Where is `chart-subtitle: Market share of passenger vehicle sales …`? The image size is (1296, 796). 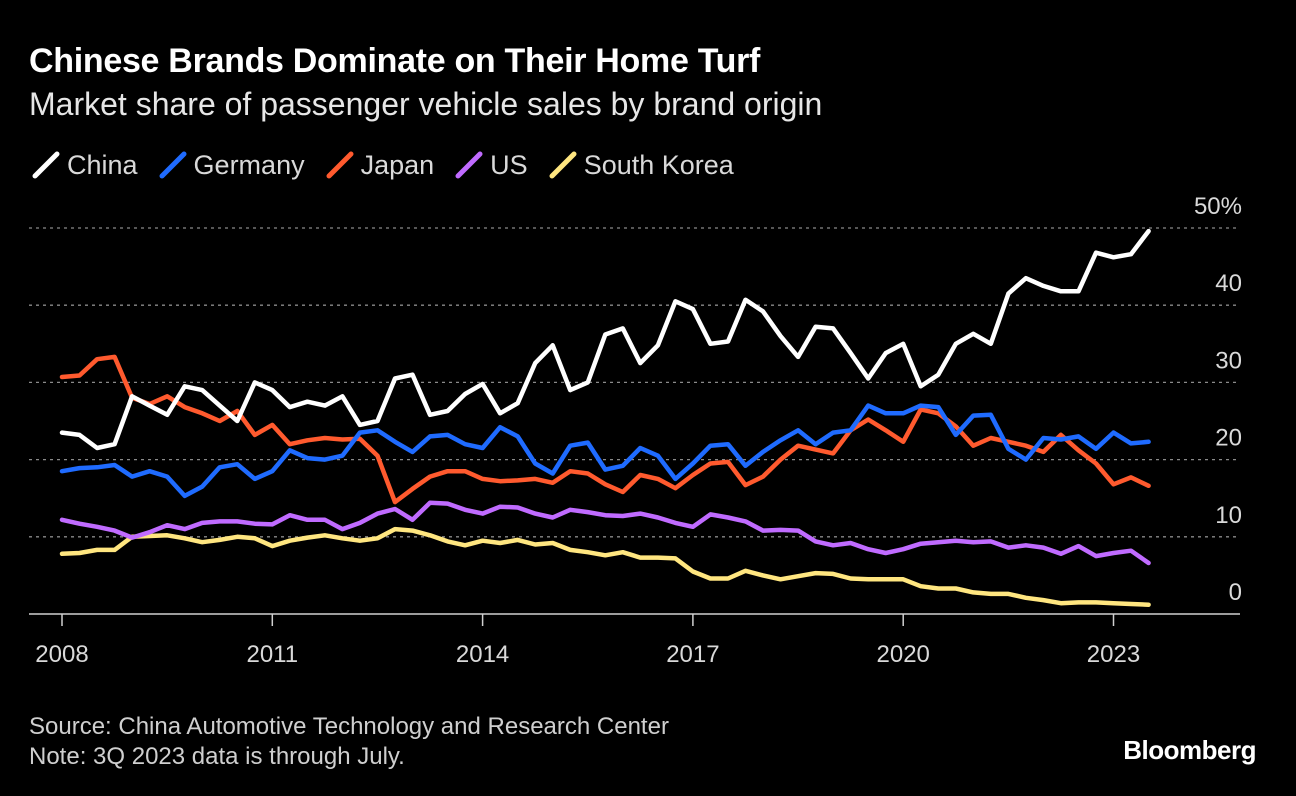 chart-subtitle: Market share of passenger vehicle sales … is located at coordinates (426, 104).